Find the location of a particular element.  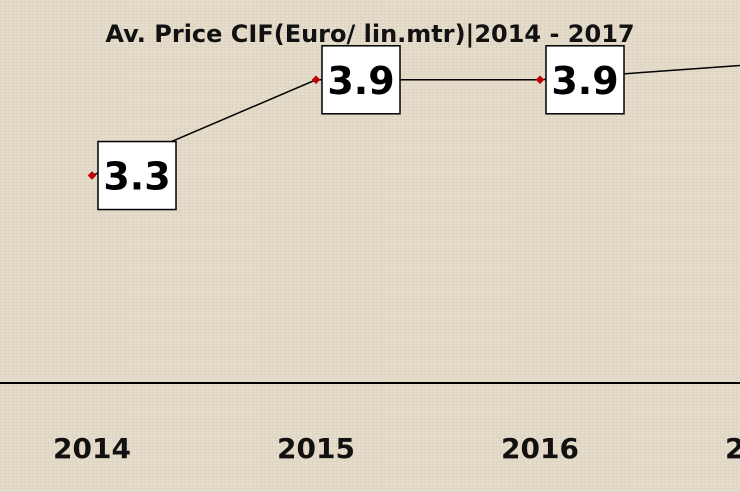

data-label-box-2014 is located at coordinates (137, 175).